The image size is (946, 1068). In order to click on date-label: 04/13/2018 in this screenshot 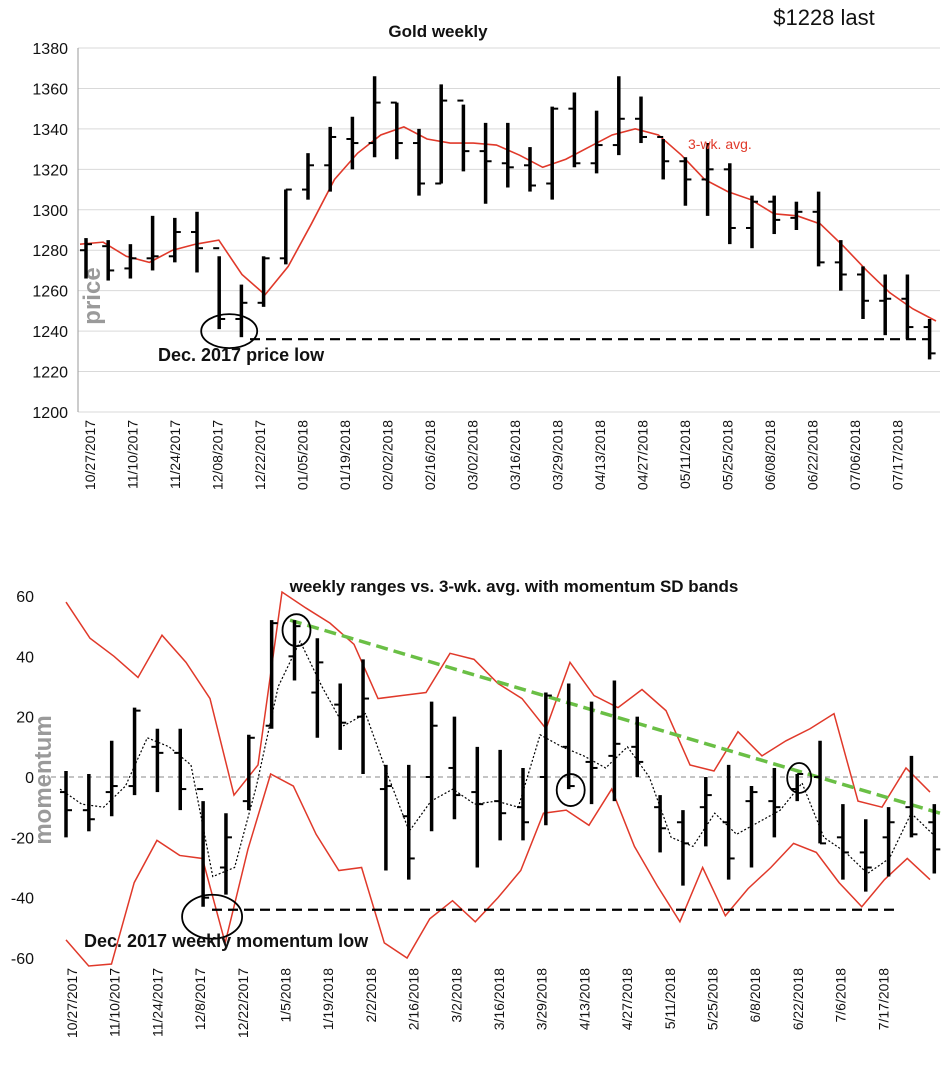, I will do `click(600, 455)`.